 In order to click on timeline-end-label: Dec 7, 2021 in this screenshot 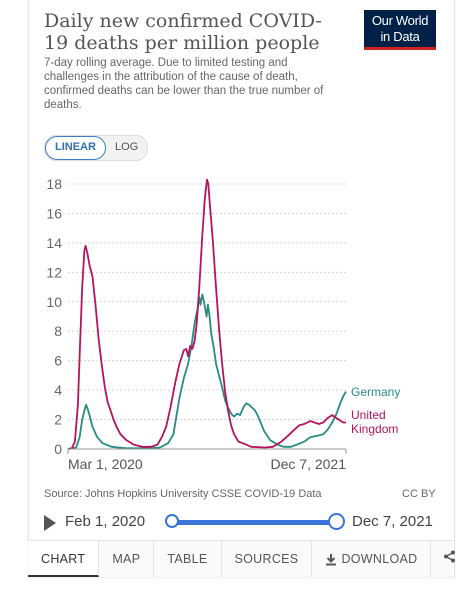, I will do `click(392, 521)`.